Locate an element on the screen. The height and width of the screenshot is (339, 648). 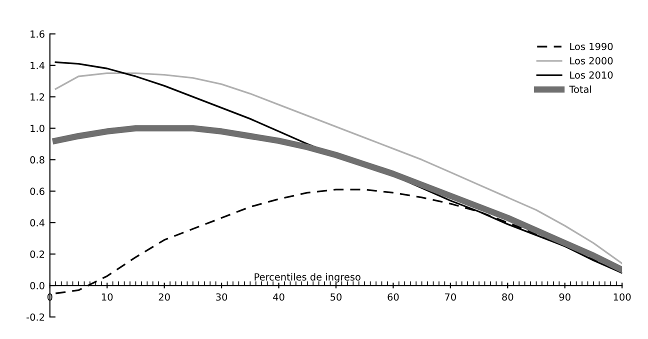
x-tick-label: 80 is located at coordinates (508, 297).